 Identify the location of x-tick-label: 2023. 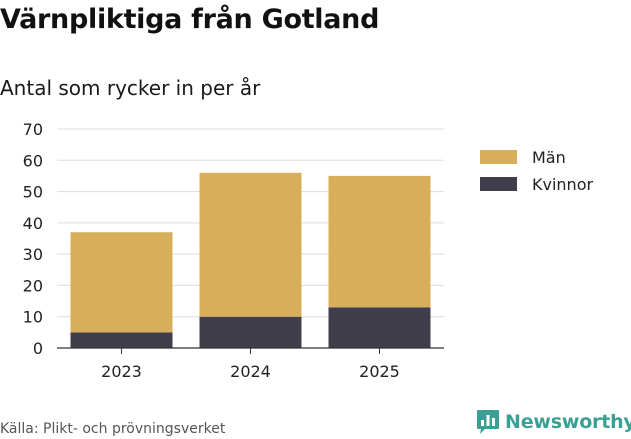
(121, 371).